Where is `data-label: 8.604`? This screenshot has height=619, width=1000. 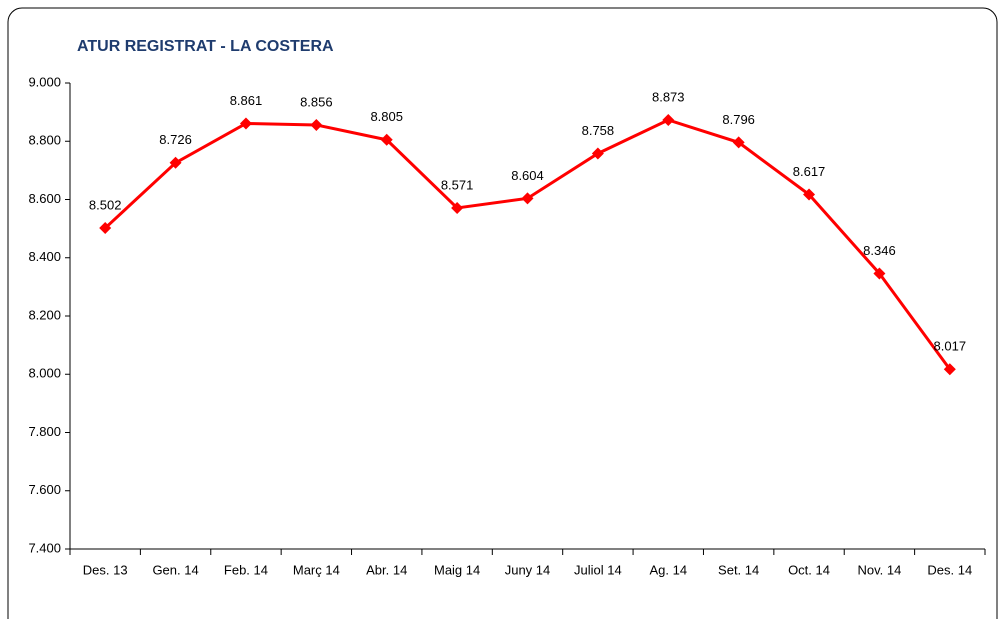
data-label: 8.604 is located at coordinates (527, 175).